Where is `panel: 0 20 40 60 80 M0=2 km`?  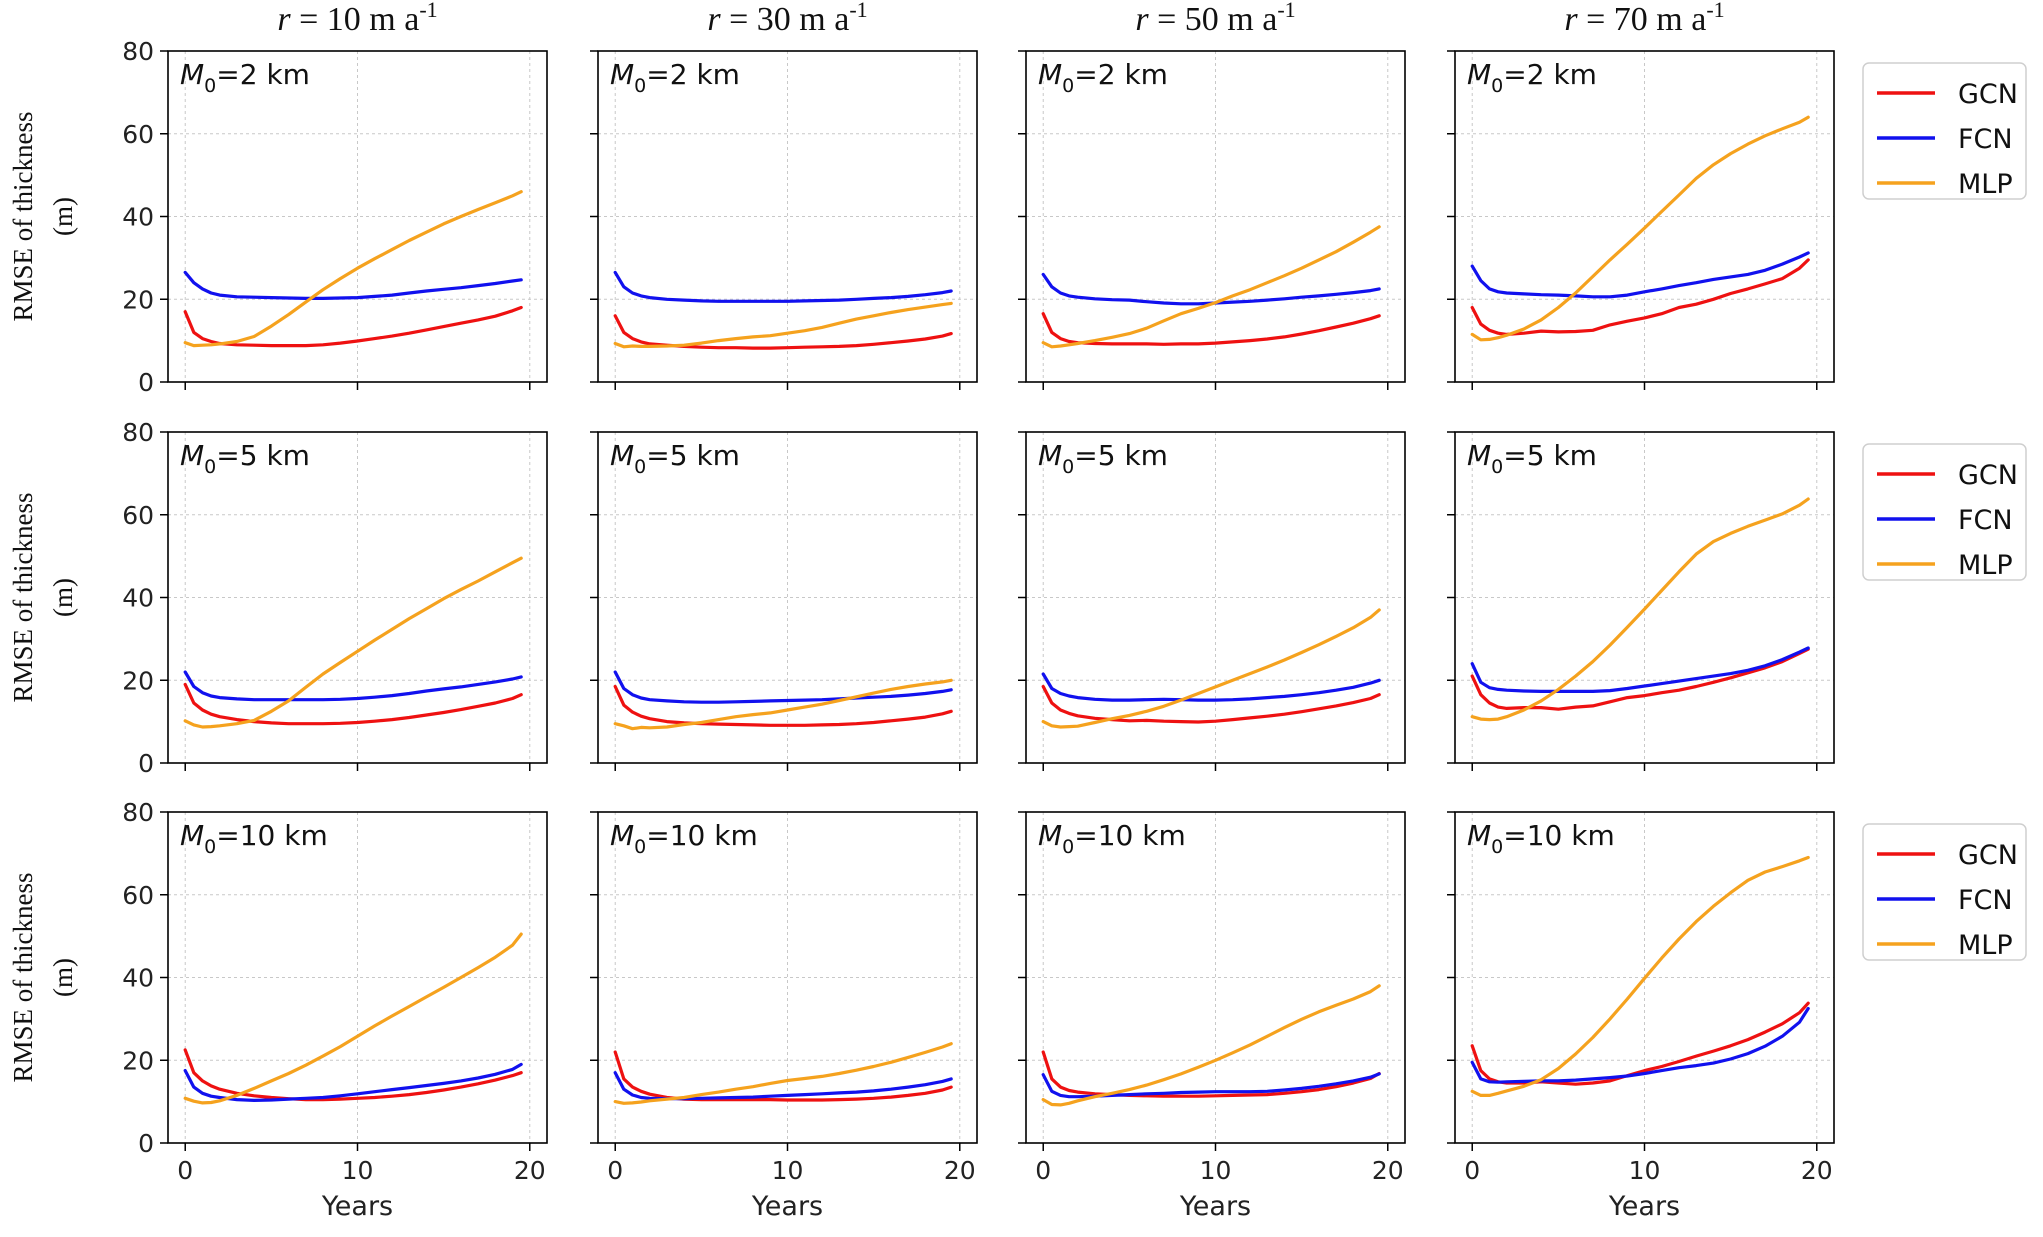 panel: 0 20 40 60 80 M0=2 km is located at coordinates (335, 217).